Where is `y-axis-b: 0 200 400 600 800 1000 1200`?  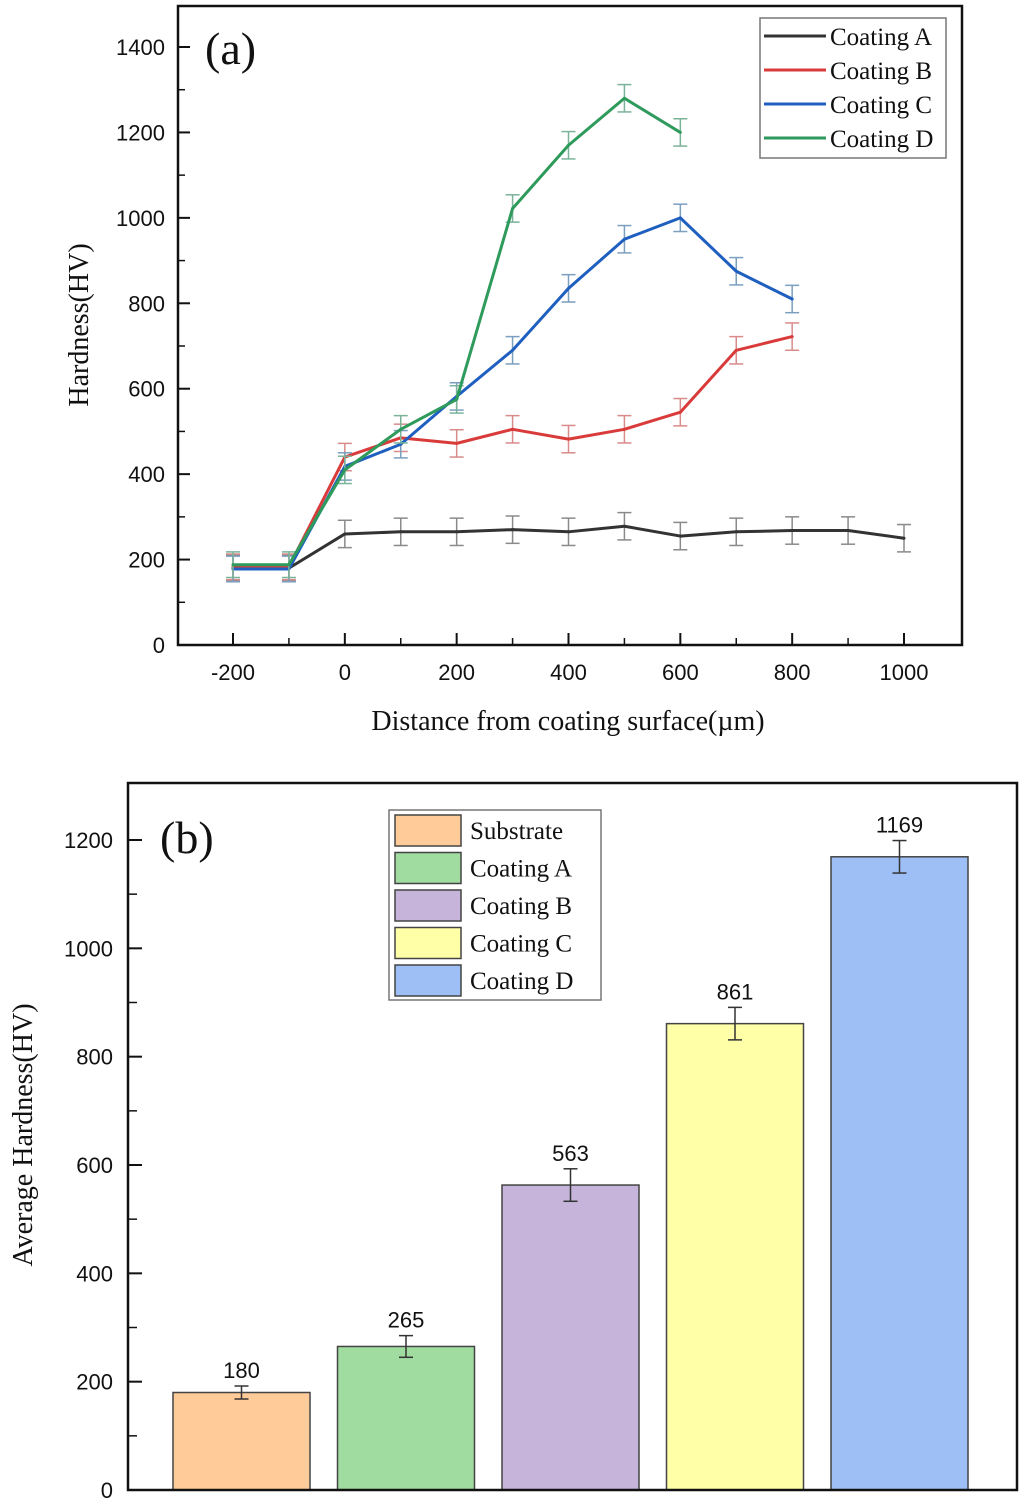
y-axis-b: 0 200 400 600 800 1000 1200 is located at coordinates (103, 1165).